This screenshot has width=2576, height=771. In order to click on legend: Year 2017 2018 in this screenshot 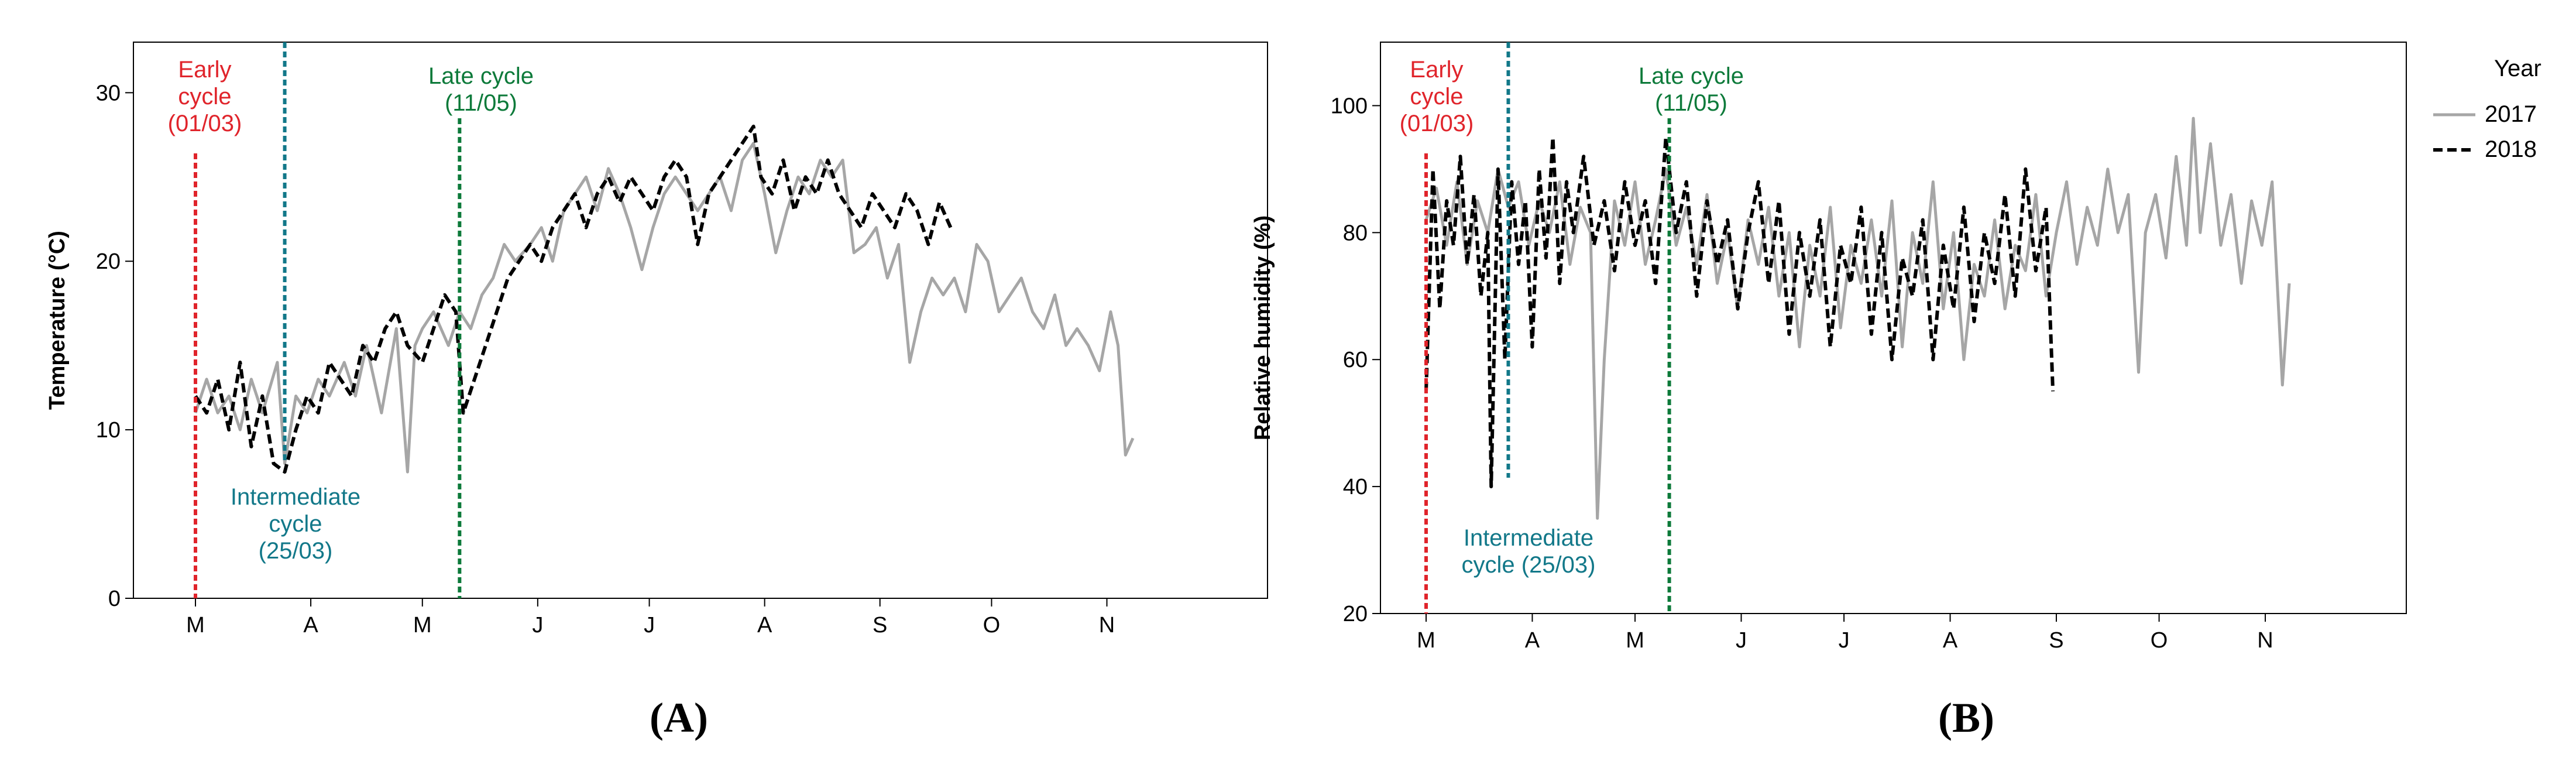, I will do `click(2487, 109)`.